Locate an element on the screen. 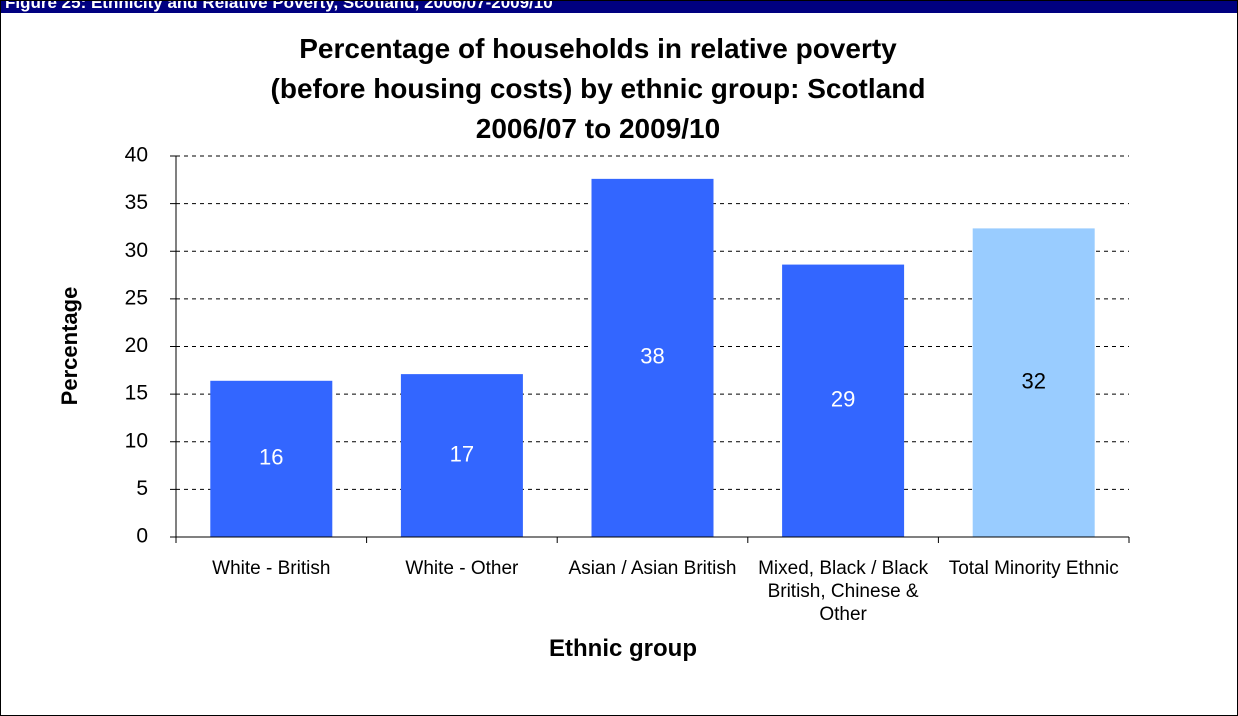 This screenshot has height=716, width=1238. y-tick-label: 25 is located at coordinates (136, 297).